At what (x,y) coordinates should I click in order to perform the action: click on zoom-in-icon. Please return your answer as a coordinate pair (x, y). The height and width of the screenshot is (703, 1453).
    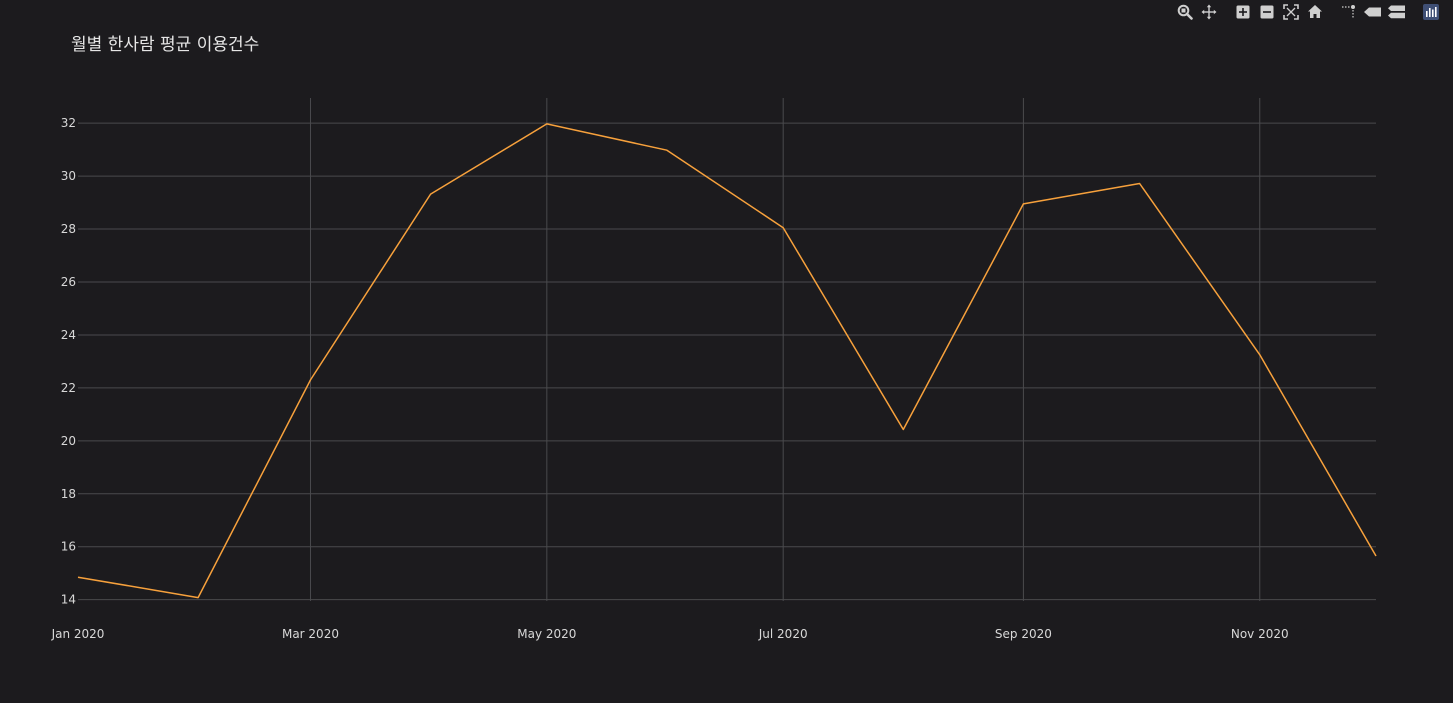
    Looking at the image, I should click on (1243, 12).